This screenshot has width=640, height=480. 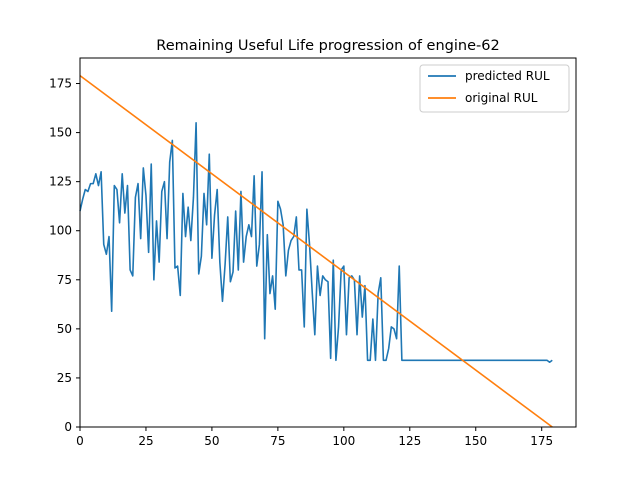 I want to click on y-tick-label: 0, so click(x=68, y=427).